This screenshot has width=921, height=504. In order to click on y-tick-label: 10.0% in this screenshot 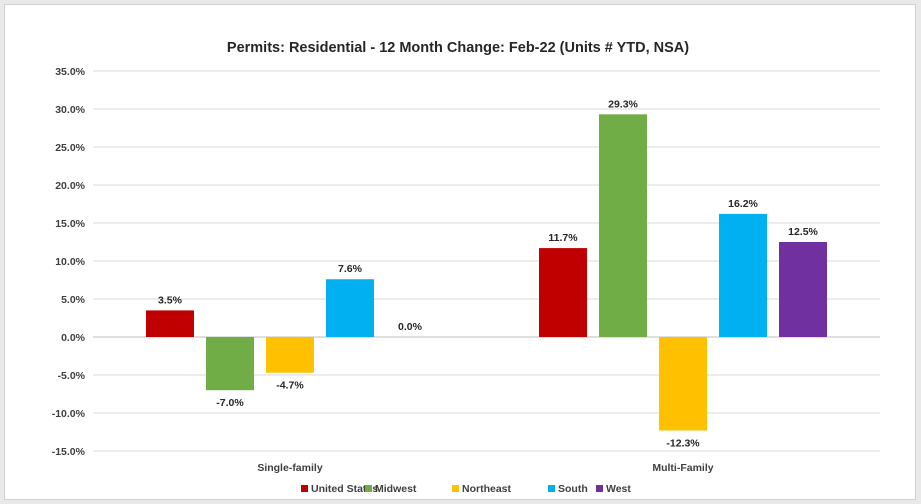, I will do `click(70, 262)`.